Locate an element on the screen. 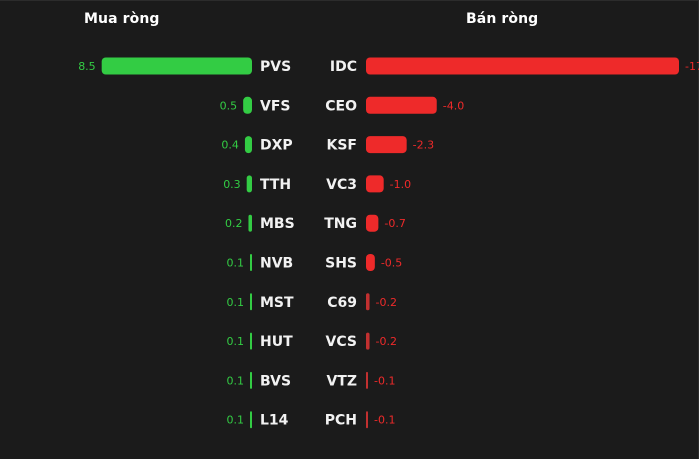 This screenshot has height=459, width=699. sell-bar-ksf is located at coordinates (386, 145).